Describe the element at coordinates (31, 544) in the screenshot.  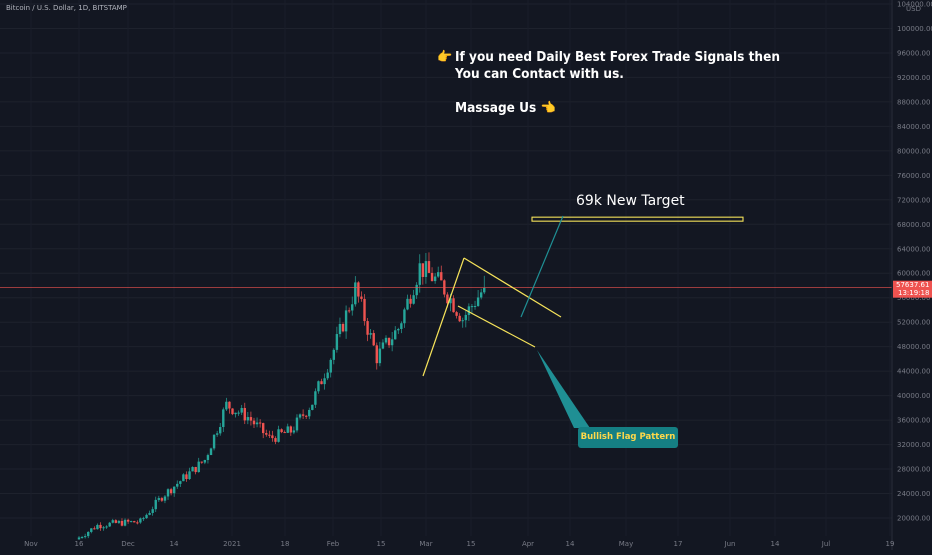
I see `time-tick-label: Nov` at that location.